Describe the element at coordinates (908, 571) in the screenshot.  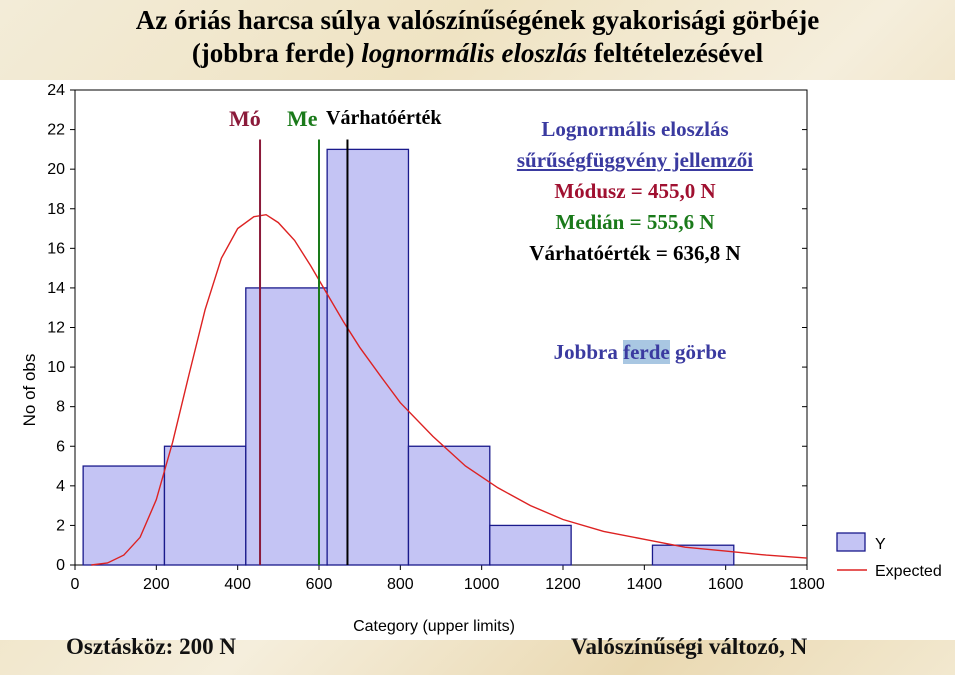
I see `legend-label-expected: Expected` at that location.